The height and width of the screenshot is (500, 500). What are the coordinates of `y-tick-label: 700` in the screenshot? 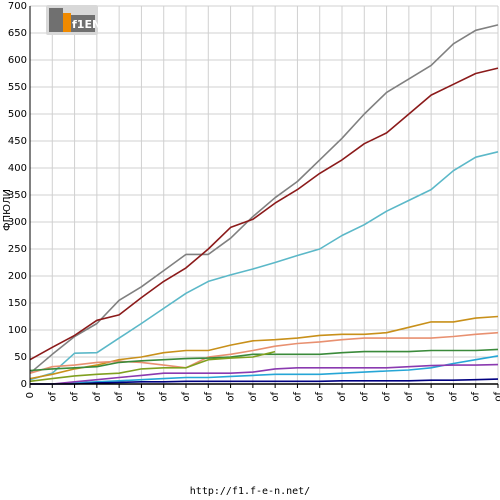 It's located at (17, 6).